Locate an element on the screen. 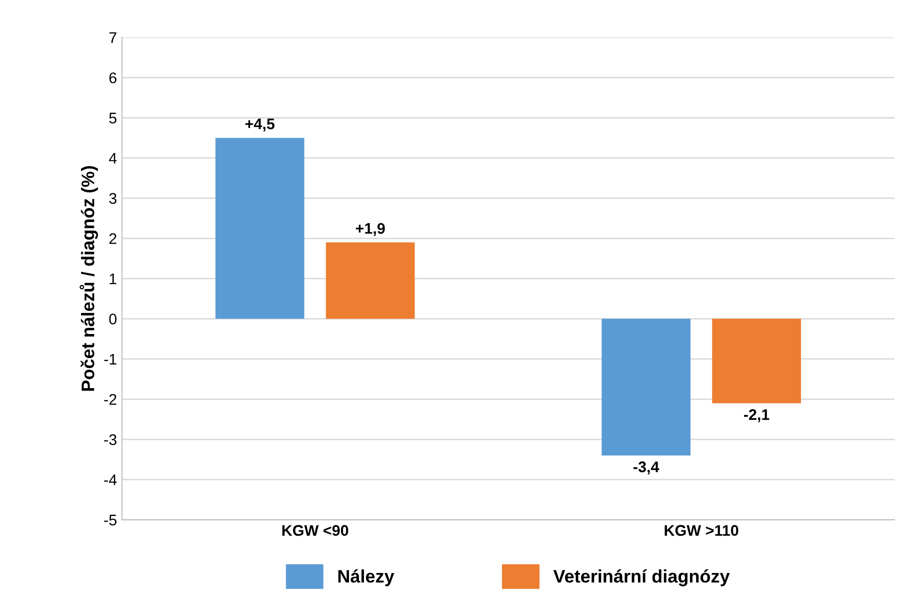 The image size is (924, 603). y-tick-label: -5 is located at coordinates (110, 520).